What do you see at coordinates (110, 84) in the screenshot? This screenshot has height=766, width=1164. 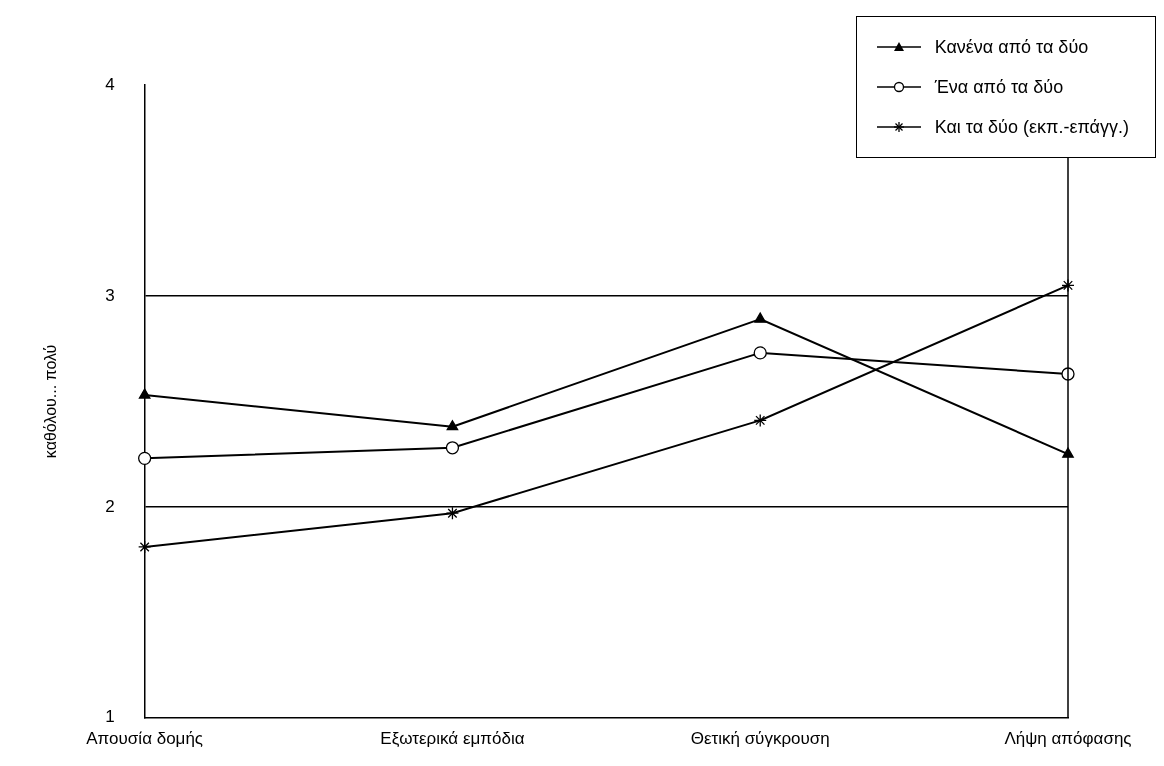 I see `y-tick-label: 4` at bounding box center [110, 84].